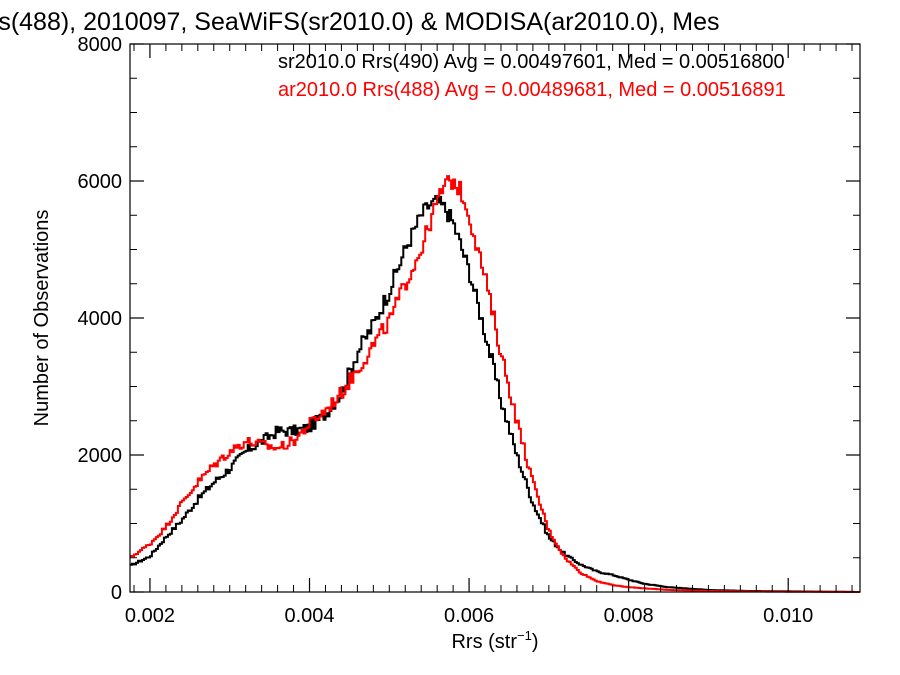 This screenshot has height=675, width=900. What do you see at coordinates (788, 616) in the screenshot?
I see `x-tick-label: 0.010` at bounding box center [788, 616].